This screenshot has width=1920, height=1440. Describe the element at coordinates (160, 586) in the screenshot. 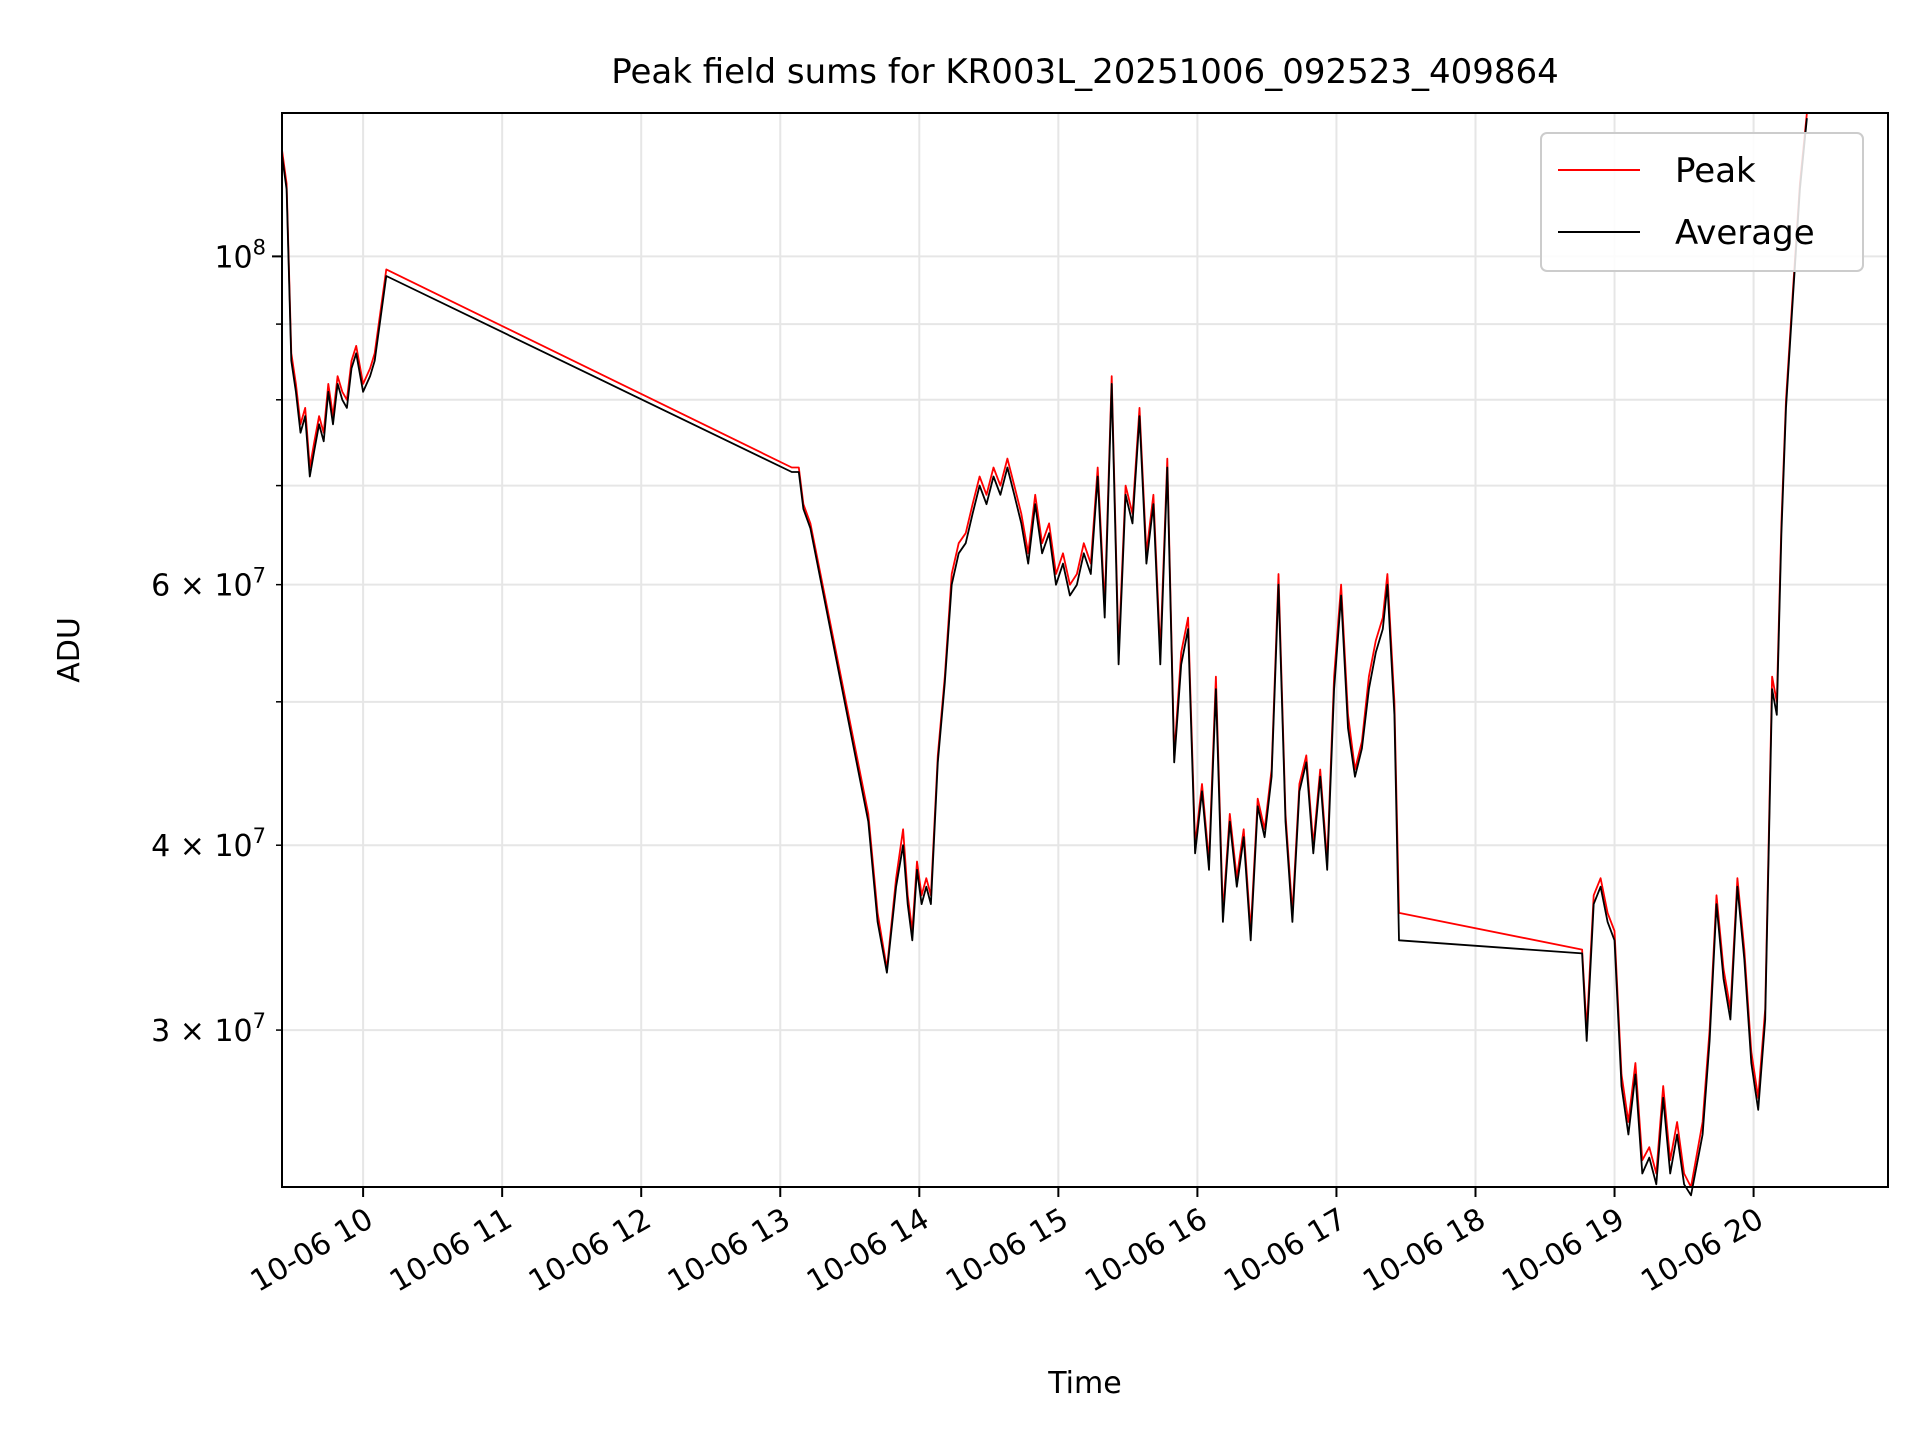

I see `y-tick-label-mantissa: 6` at that location.